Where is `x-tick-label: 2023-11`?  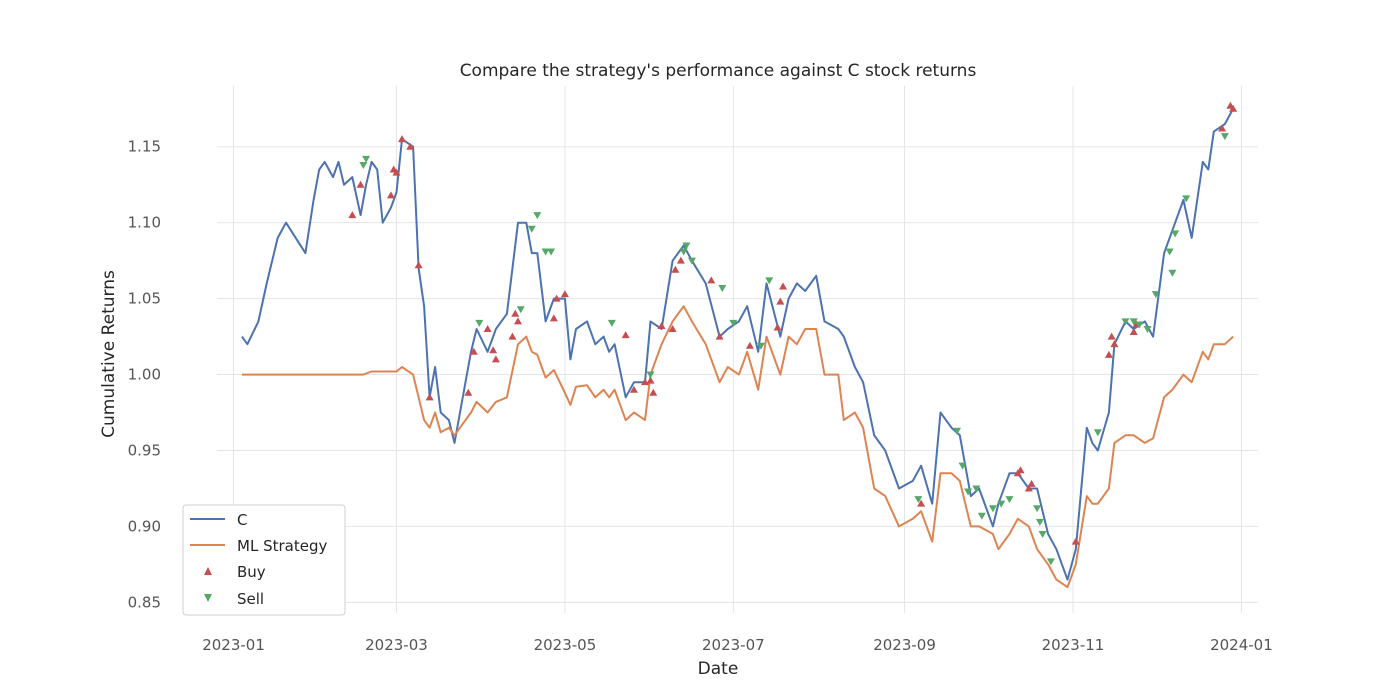
x-tick-label: 2023-11 is located at coordinates (1073, 645).